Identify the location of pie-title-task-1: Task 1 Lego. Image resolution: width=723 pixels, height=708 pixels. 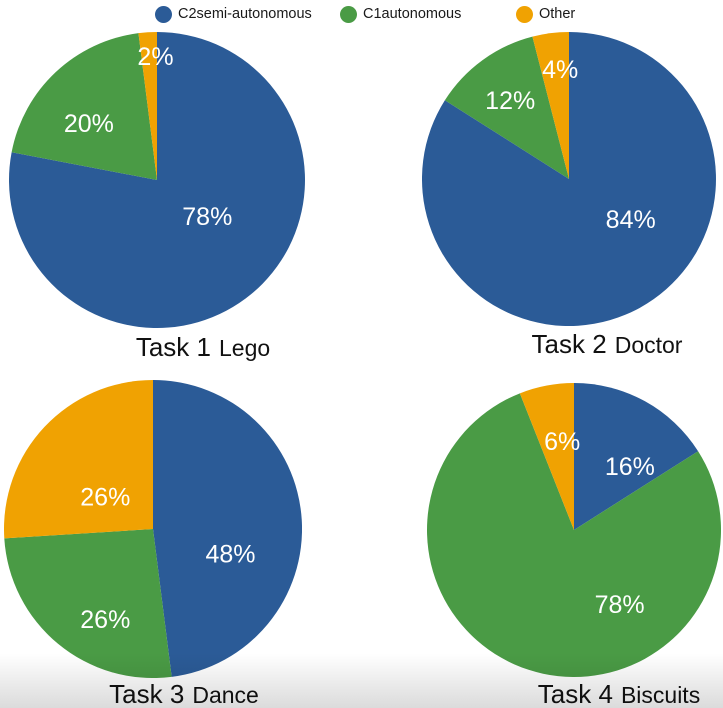
(203, 347).